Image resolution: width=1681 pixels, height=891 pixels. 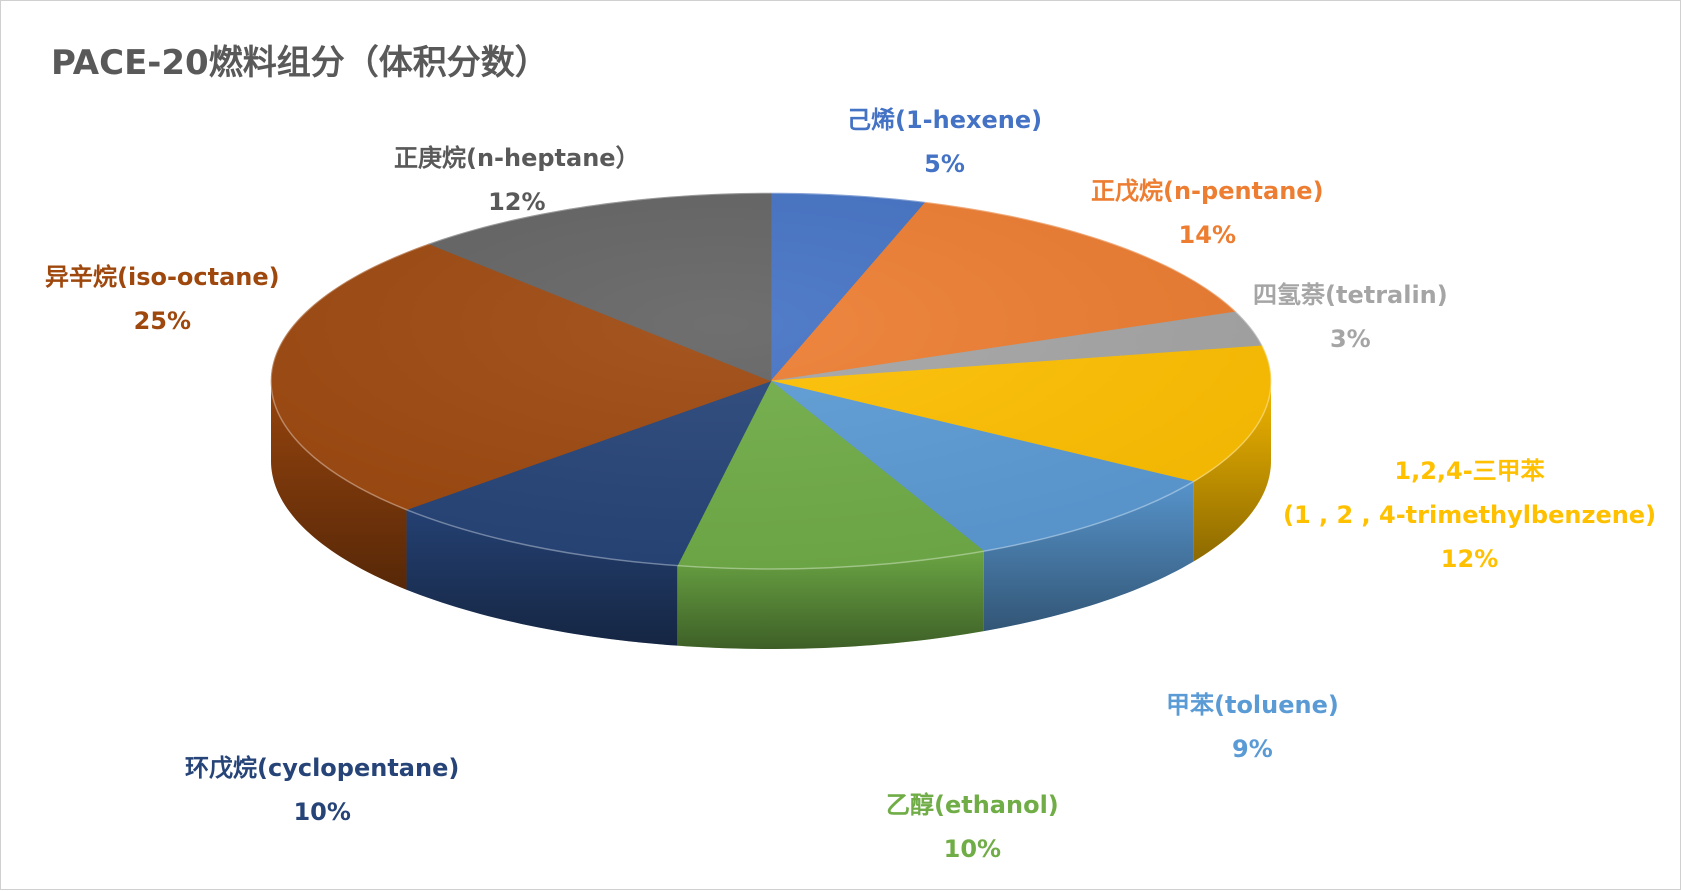 I want to click on slice-label-hexene: 己烯(1-hexene) 5%, so click(x=945, y=142).